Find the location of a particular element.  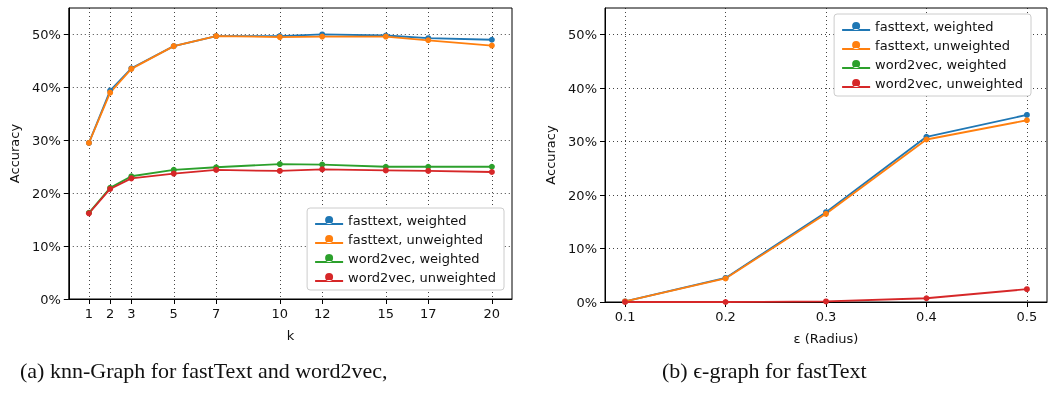

x-tick-label: 3 is located at coordinates (131, 313).